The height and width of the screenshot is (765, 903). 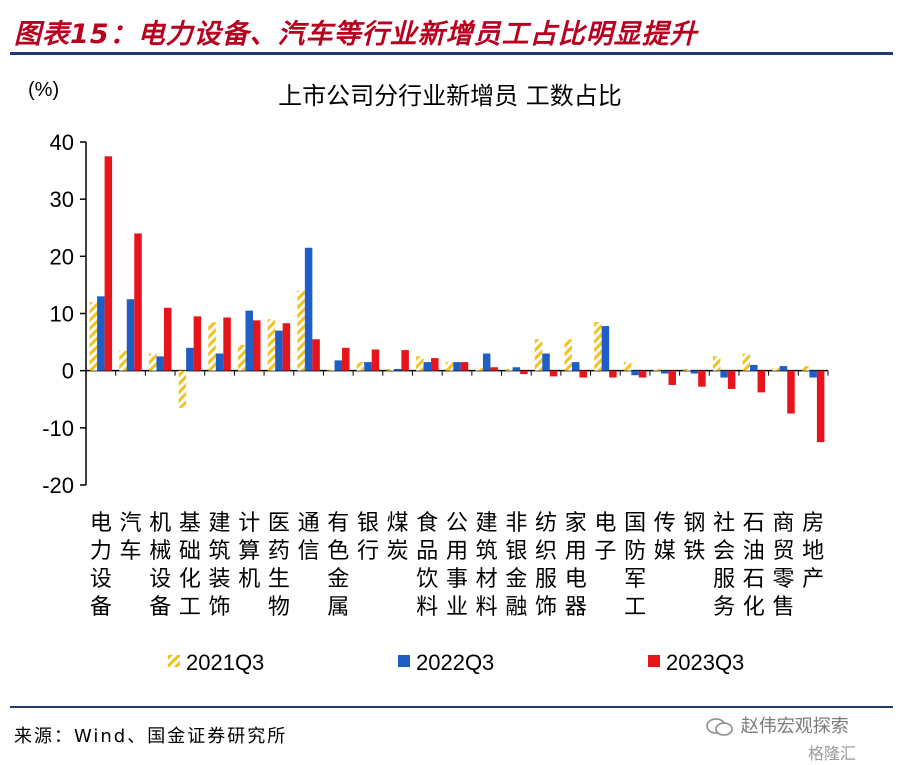 What do you see at coordinates (665, 537) in the screenshot?
I see `x-category-label: 传媒` at bounding box center [665, 537].